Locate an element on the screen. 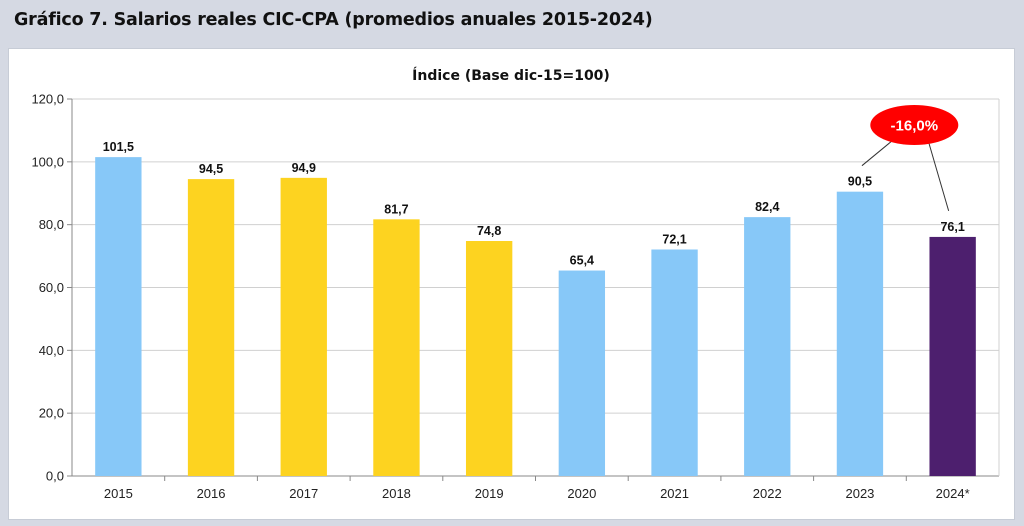  y-tick-label: 0,0 is located at coordinates (55, 476).